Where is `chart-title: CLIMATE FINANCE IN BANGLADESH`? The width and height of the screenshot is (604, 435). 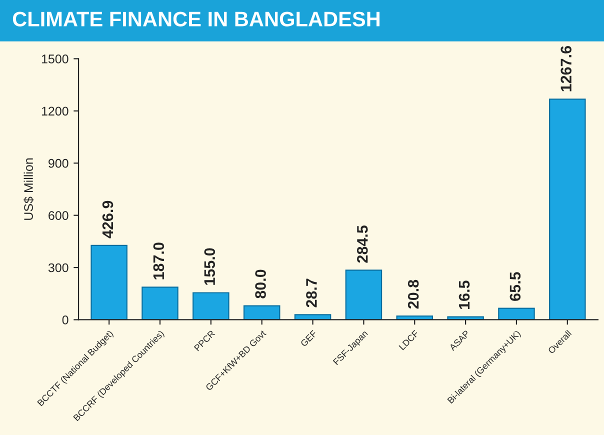 chart-title: CLIMATE FINANCE IN BANGLADESH is located at coordinates (196, 19).